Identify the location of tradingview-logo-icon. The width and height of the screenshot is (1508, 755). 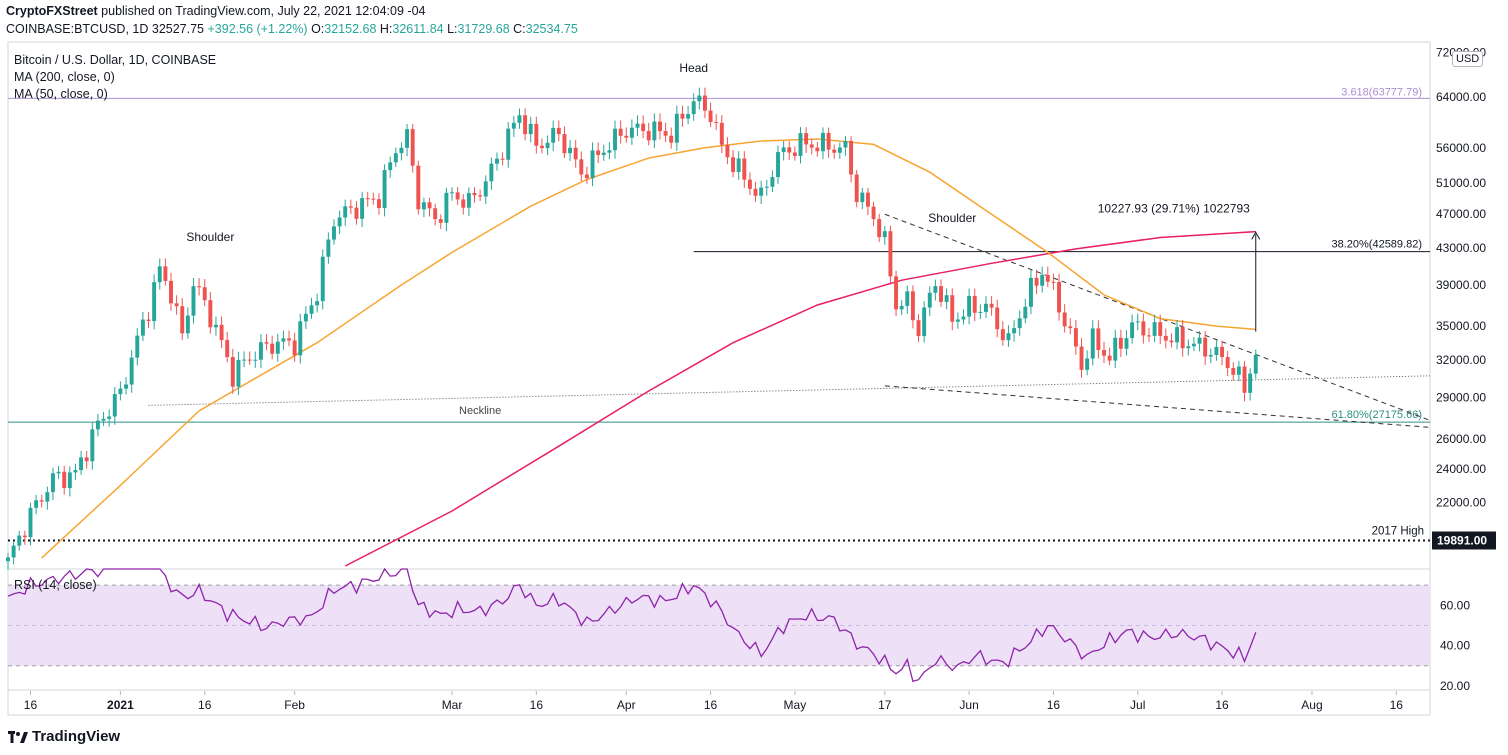
(18, 736).